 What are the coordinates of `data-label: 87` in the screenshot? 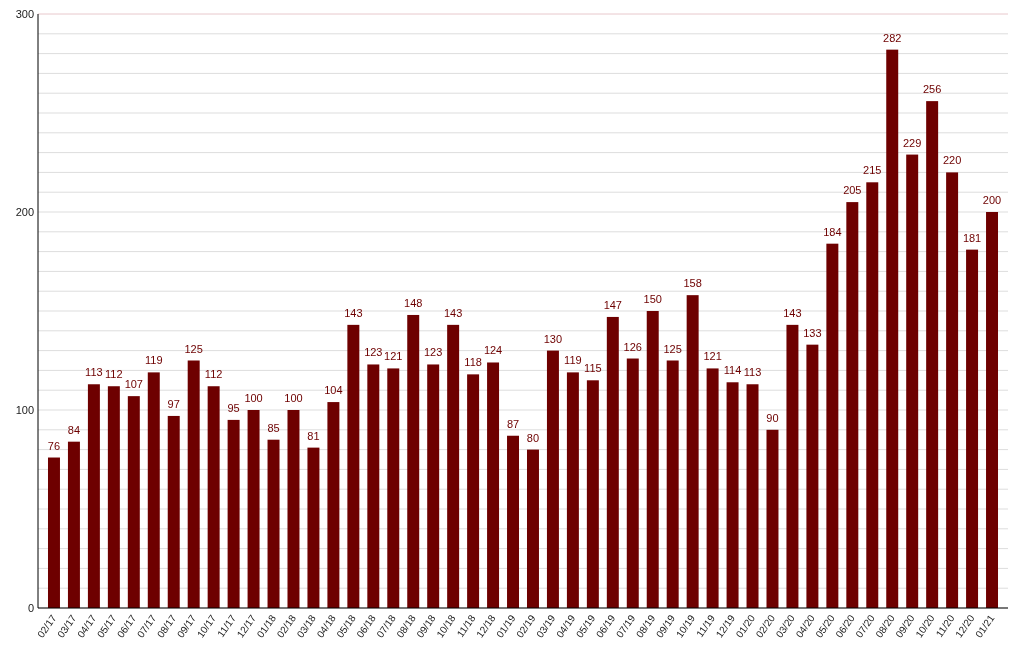 It's located at (513, 423).